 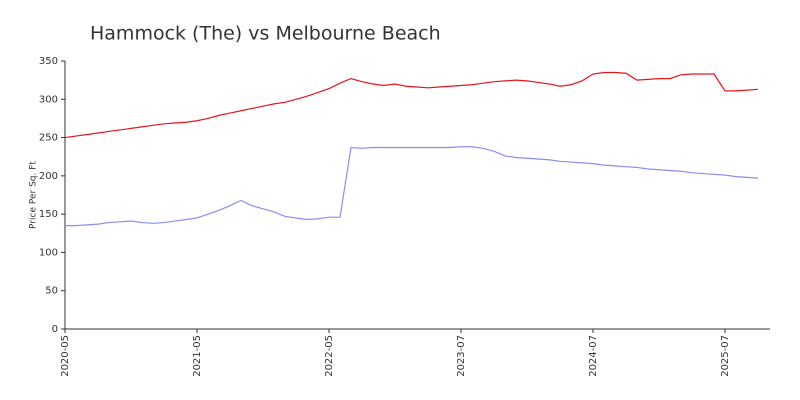 What do you see at coordinates (48, 99) in the screenshot?
I see `y-tick-label: 300` at bounding box center [48, 99].